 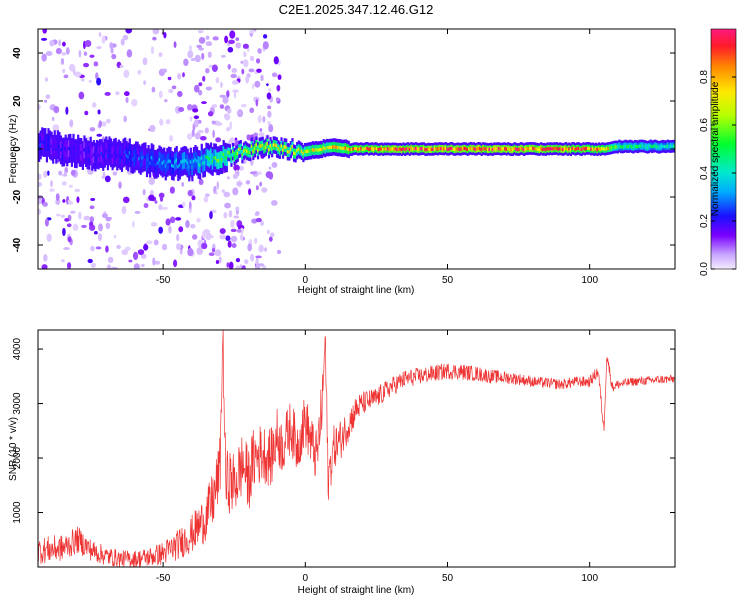 I want to click on colorbar-ticks: 0.0 0.2 0.4 0.6 0.8, so click(x=717, y=173).